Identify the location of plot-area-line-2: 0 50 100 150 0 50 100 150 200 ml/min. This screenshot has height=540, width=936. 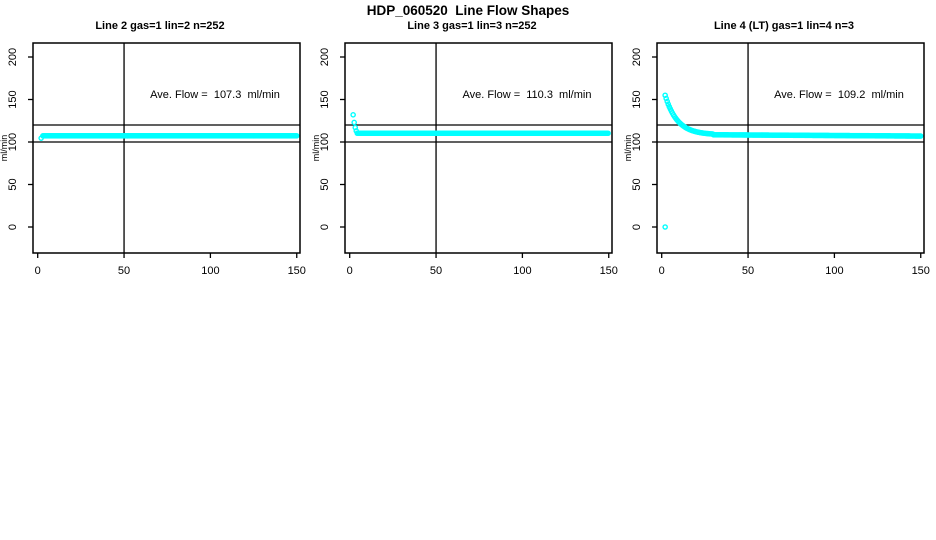
(153, 159).